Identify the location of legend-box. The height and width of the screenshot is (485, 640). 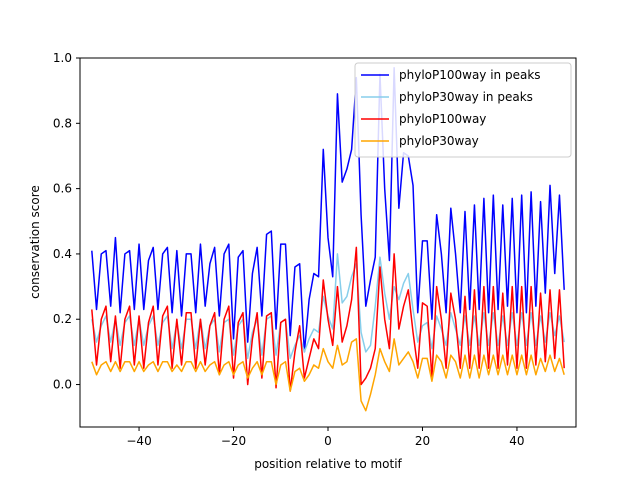
(463, 110).